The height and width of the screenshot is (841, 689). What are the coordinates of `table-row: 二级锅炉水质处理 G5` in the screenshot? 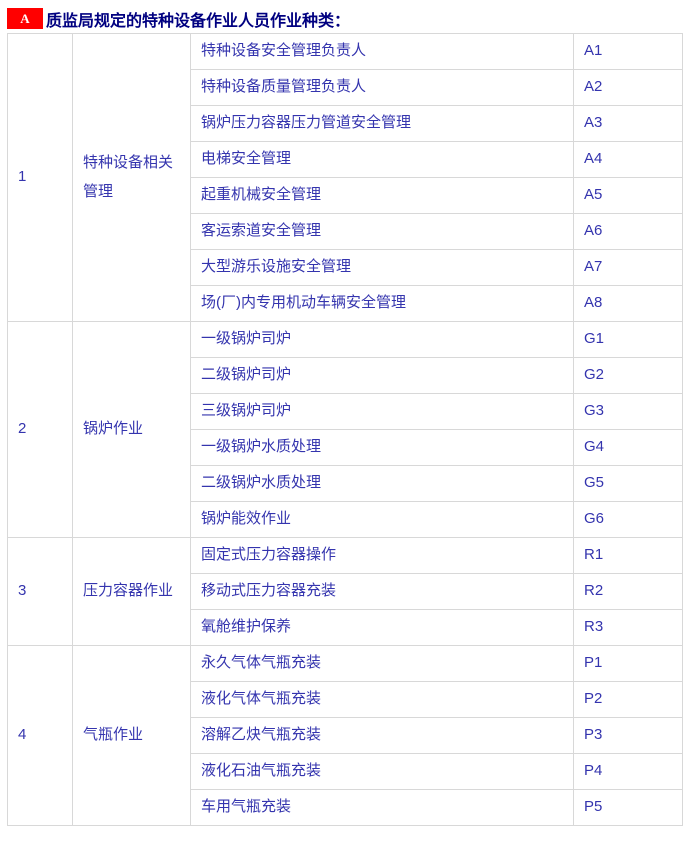 It's located at (345, 483).